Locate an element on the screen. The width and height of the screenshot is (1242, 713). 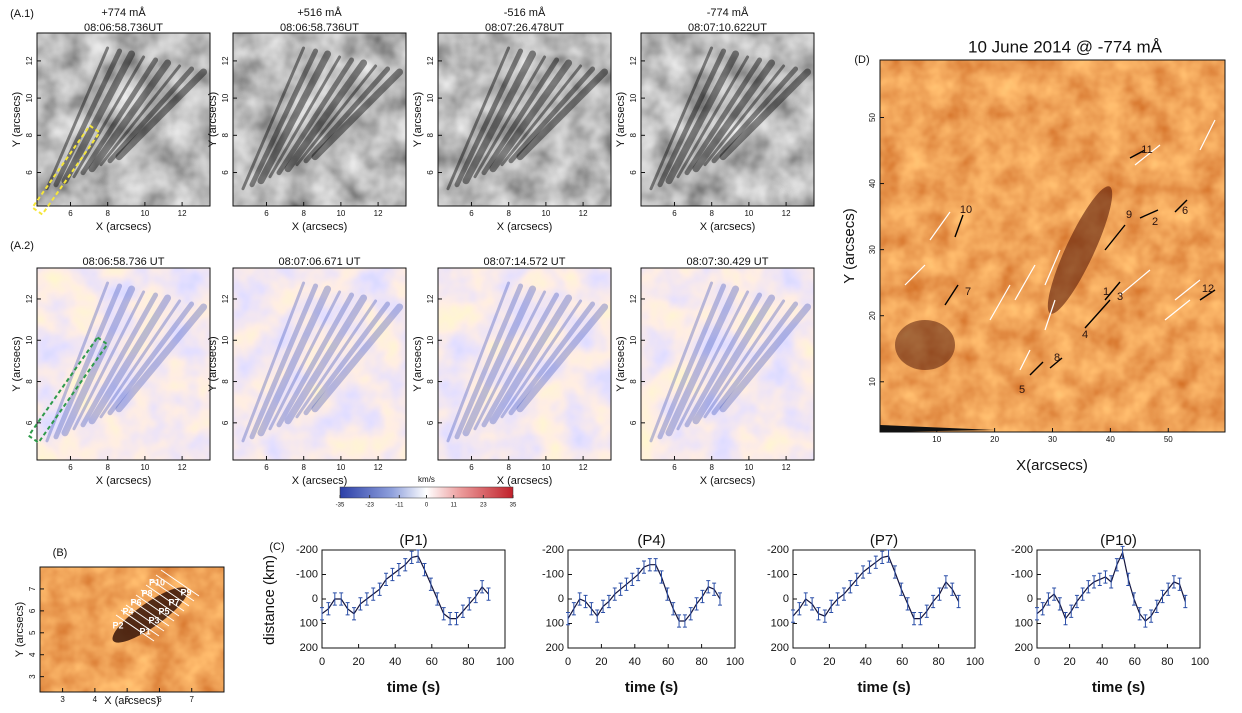
dark-feature is located at coordinates (150, 615).